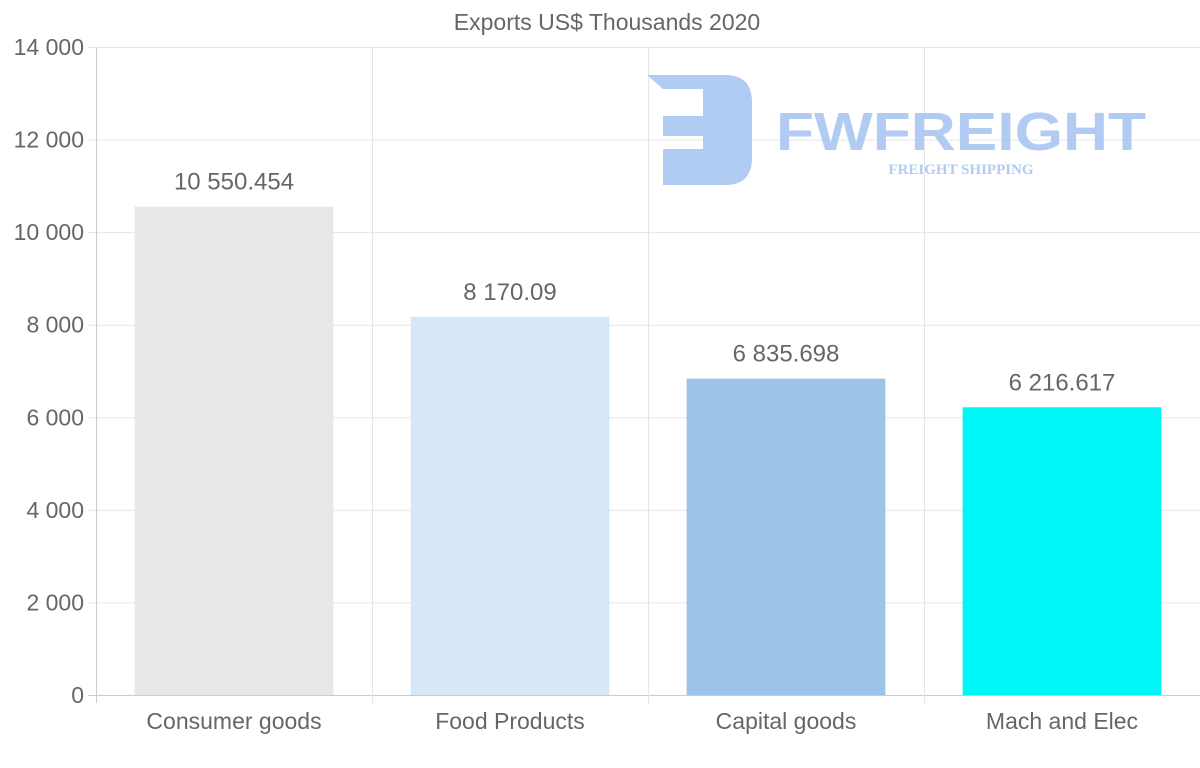 The width and height of the screenshot is (1200, 768). What do you see at coordinates (786, 721) in the screenshot?
I see `x-tick-label: Capital goods` at bounding box center [786, 721].